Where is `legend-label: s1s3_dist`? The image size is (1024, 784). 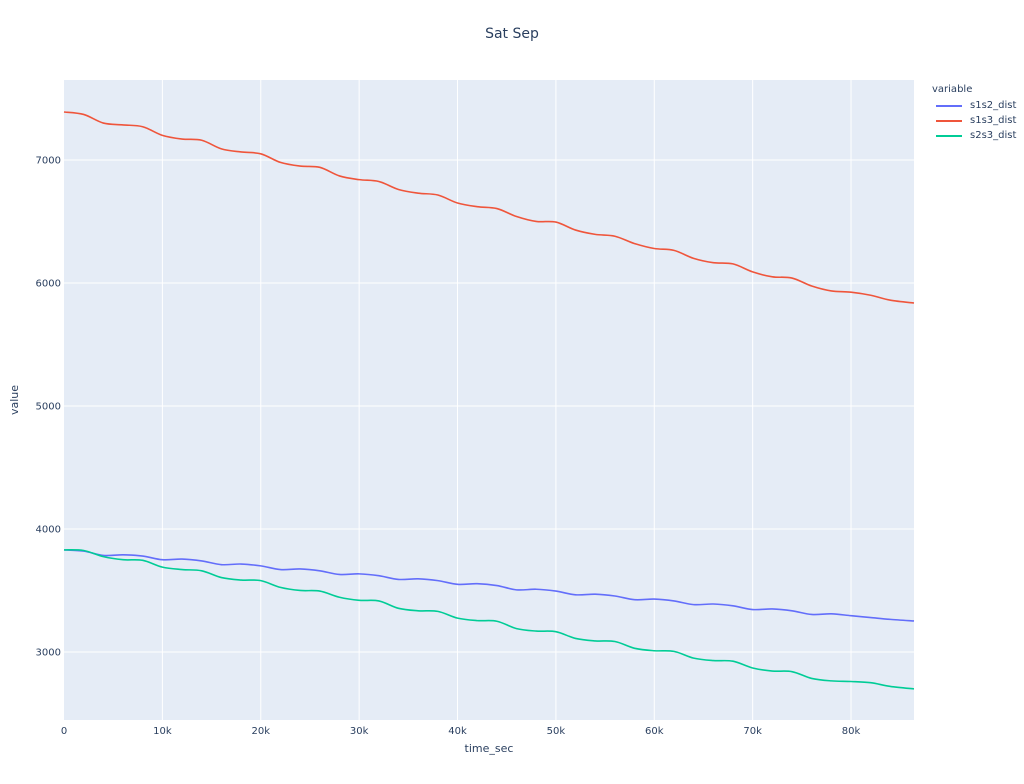 legend-label: s1s3_dist is located at coordinates (993, 120).